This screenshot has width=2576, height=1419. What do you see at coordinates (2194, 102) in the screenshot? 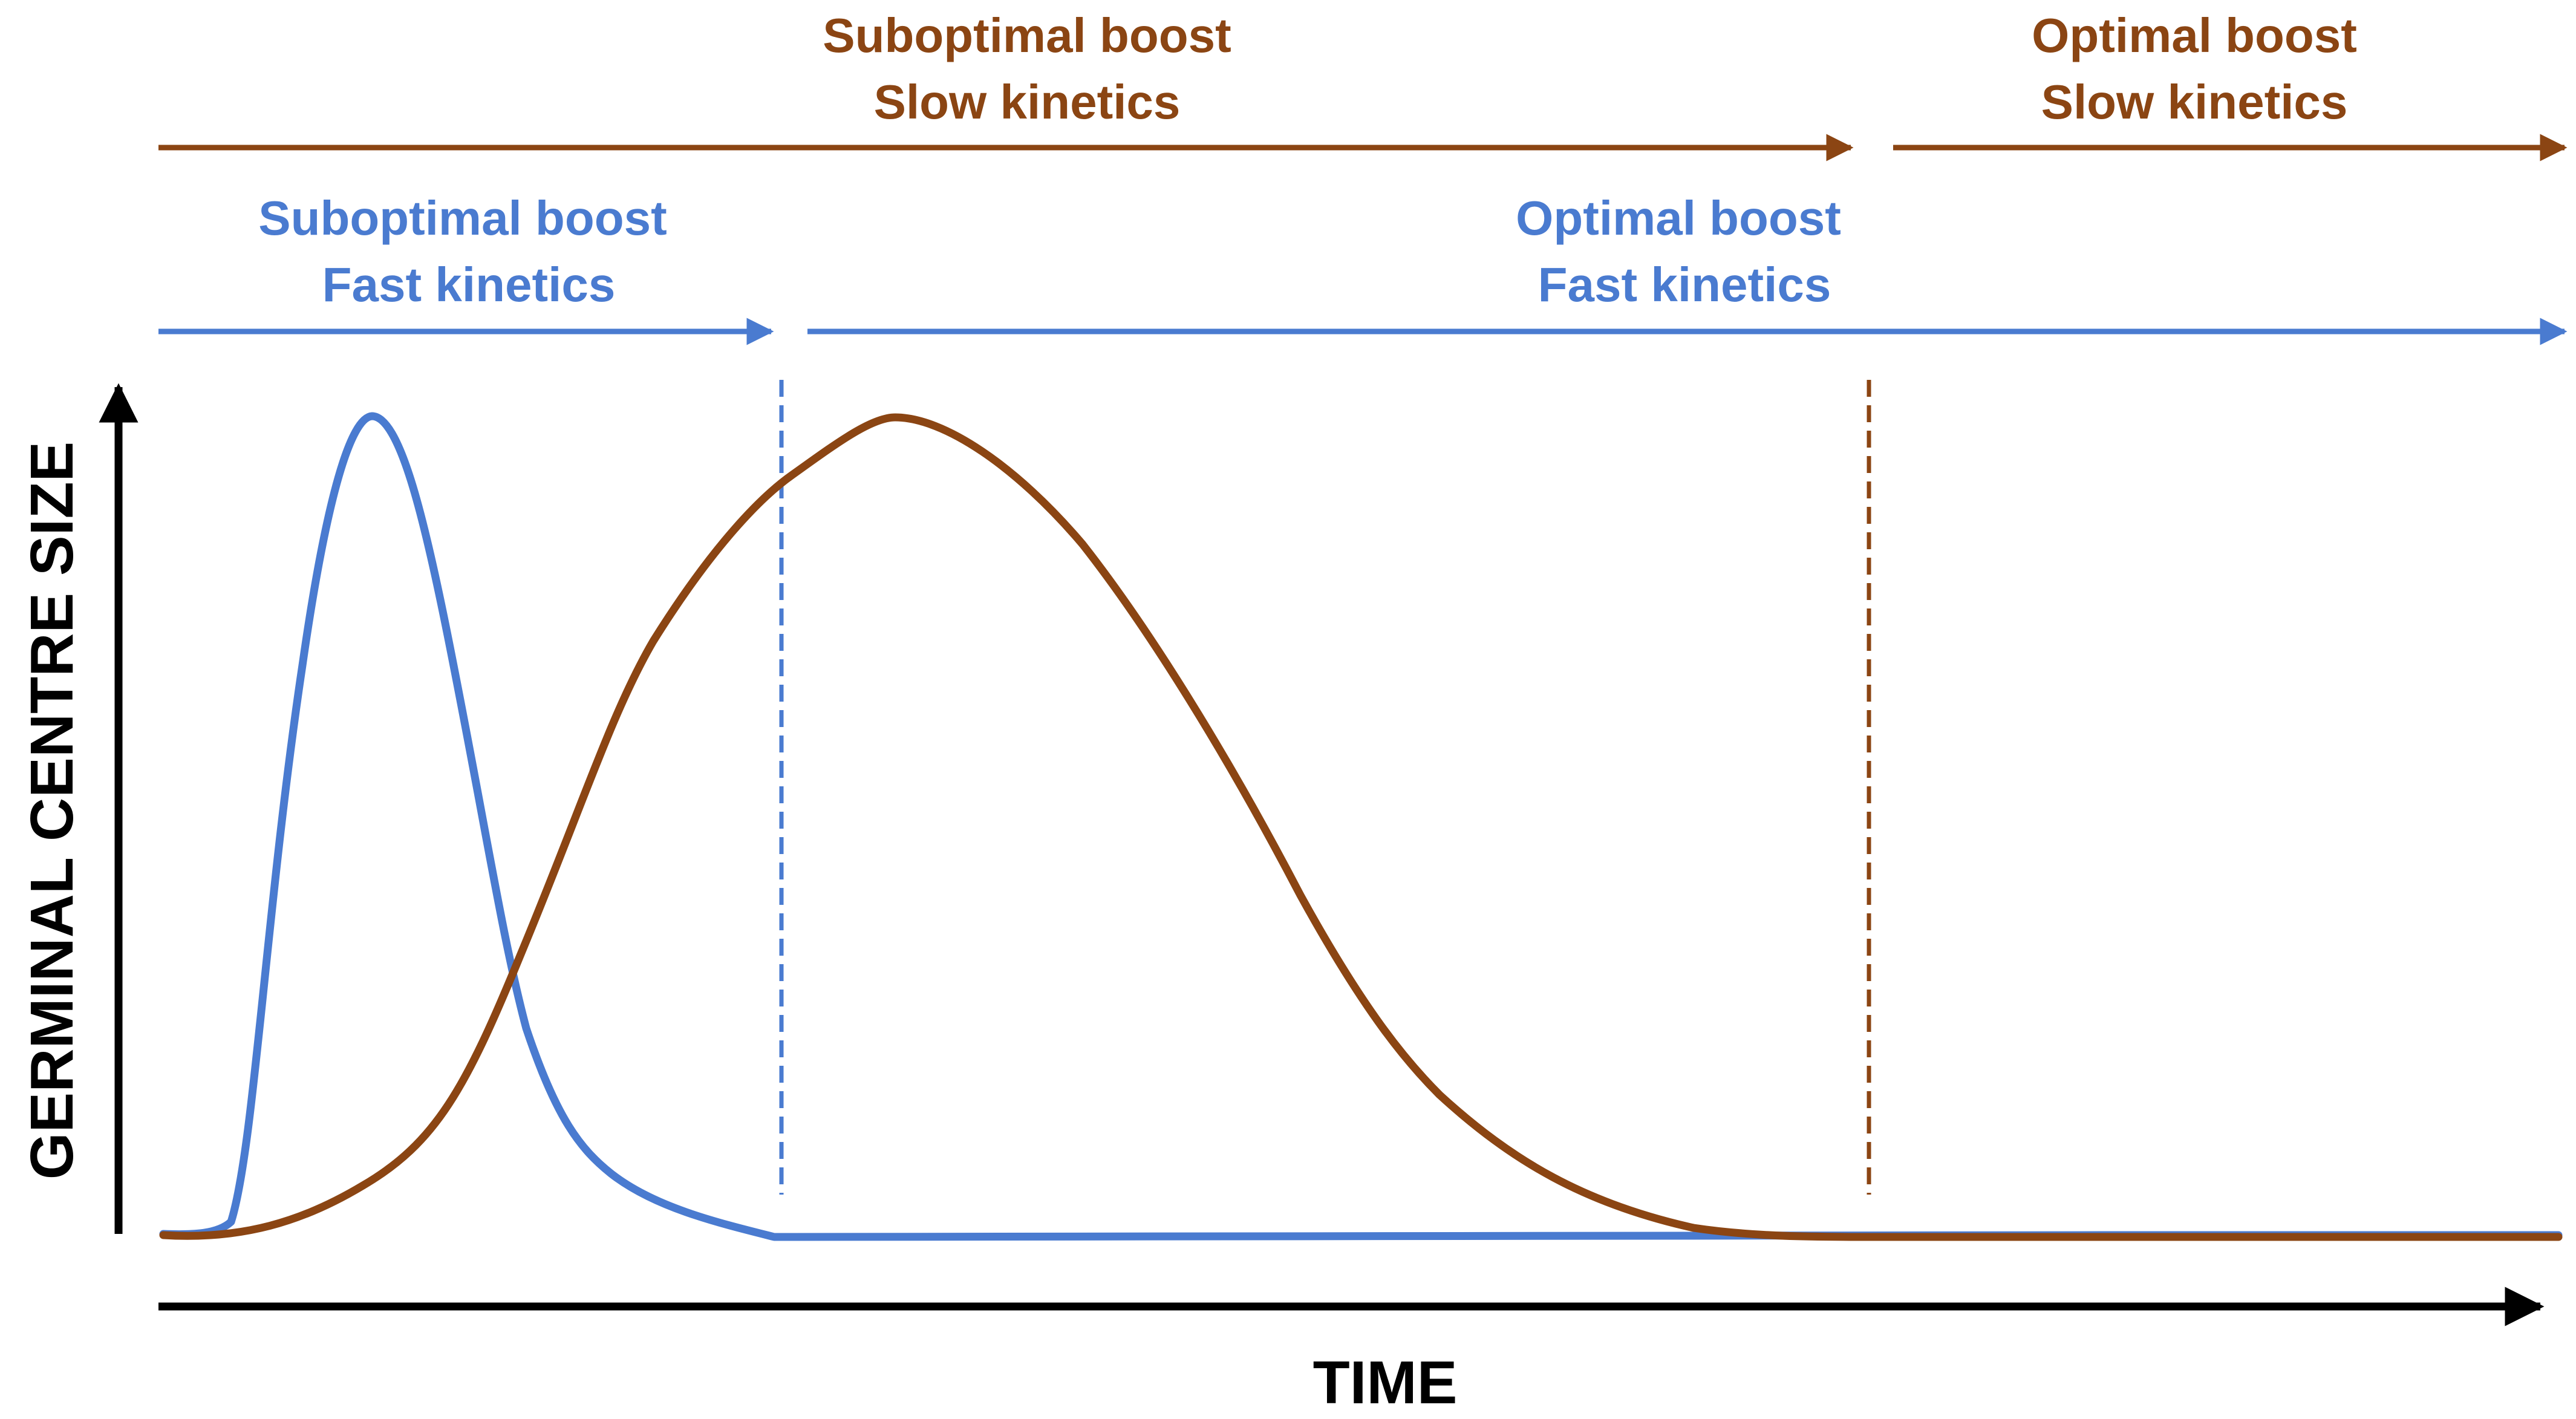
I see `slow-optimal-label-line2: Slow kinetics` at bounding box center [2194, 102].